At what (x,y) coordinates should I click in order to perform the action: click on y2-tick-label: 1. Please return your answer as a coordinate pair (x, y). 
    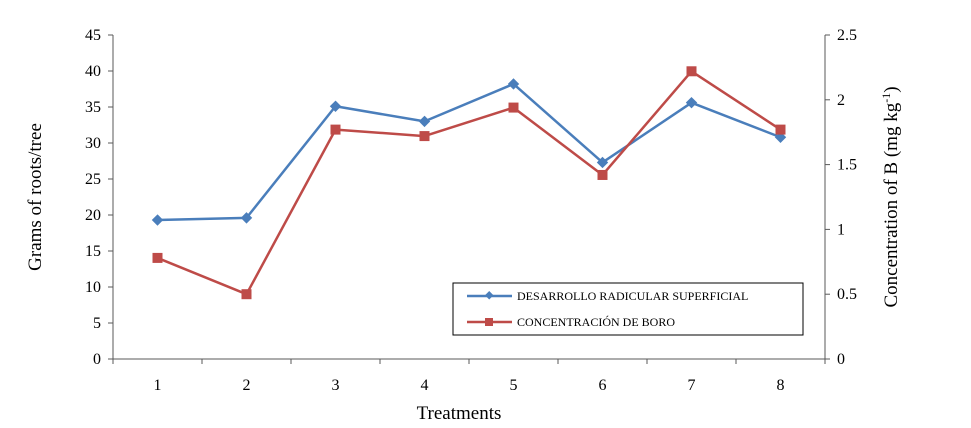
    Looking at the image, I should click on (841, 229).